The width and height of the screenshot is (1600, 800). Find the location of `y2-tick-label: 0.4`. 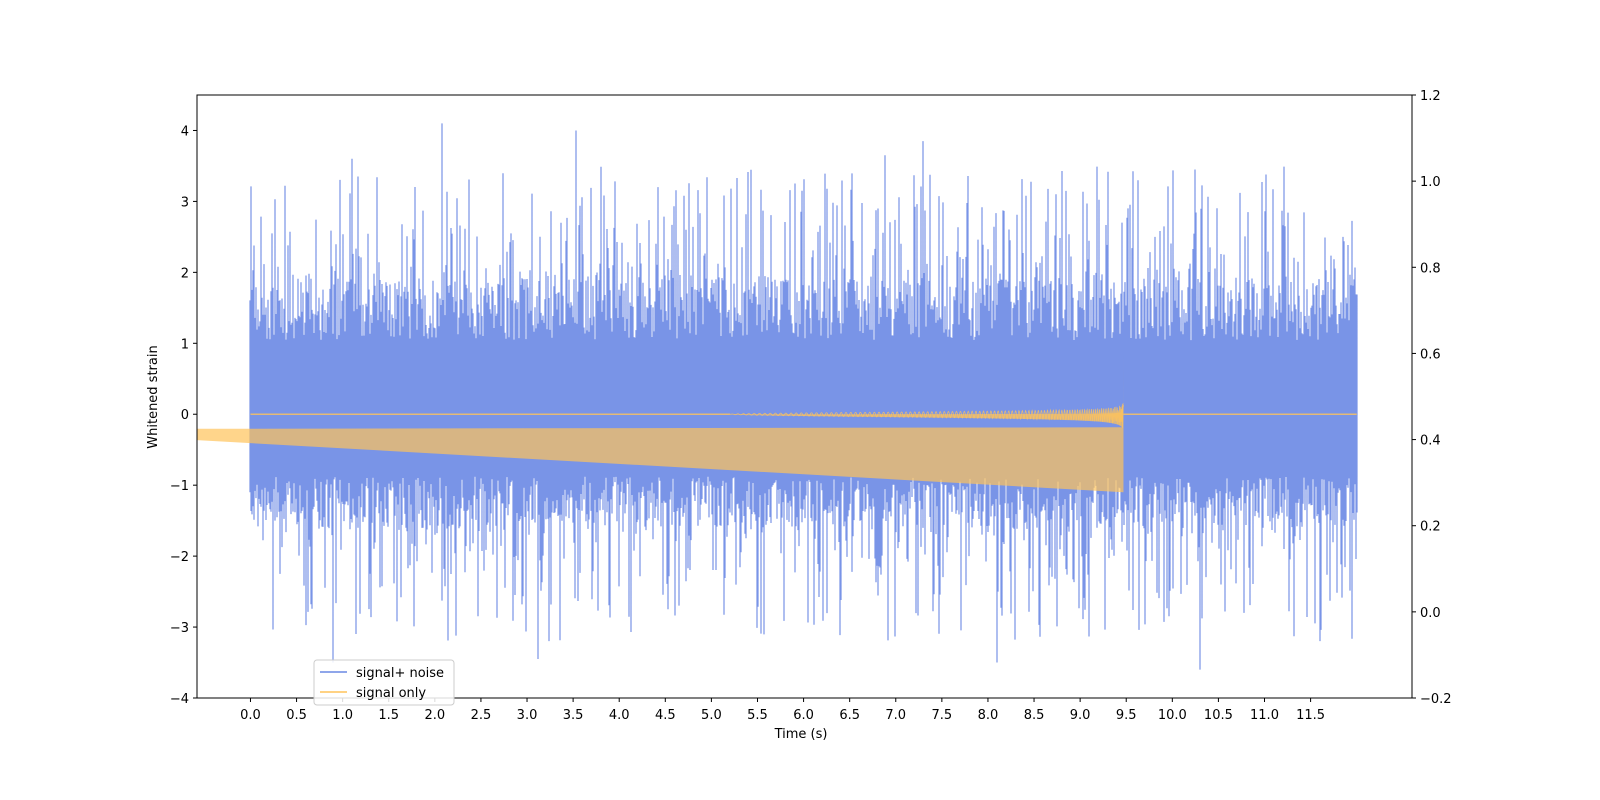

y2-tick-label: 0.4 is located at coordinates (1430, 441).